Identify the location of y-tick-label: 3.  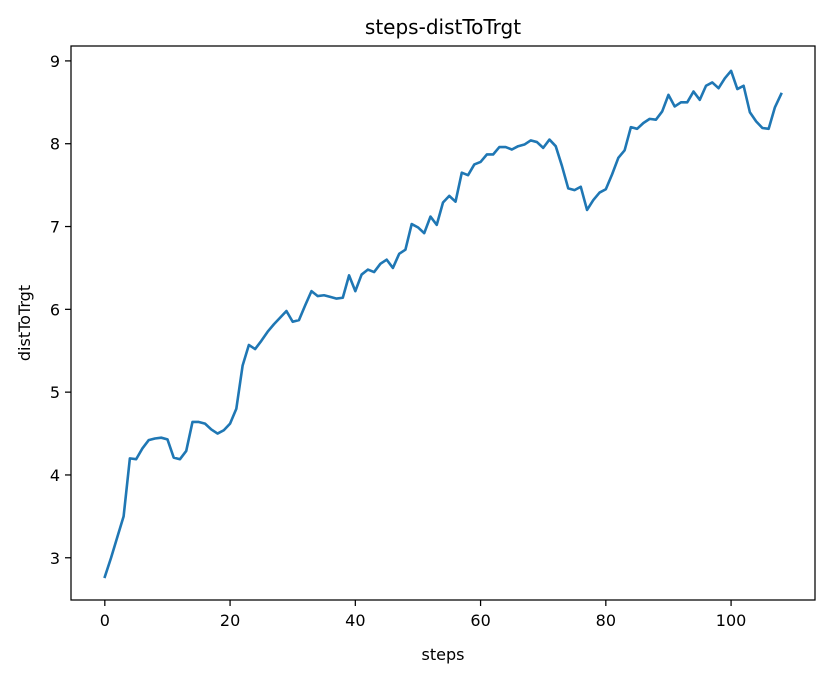
(55, 558).